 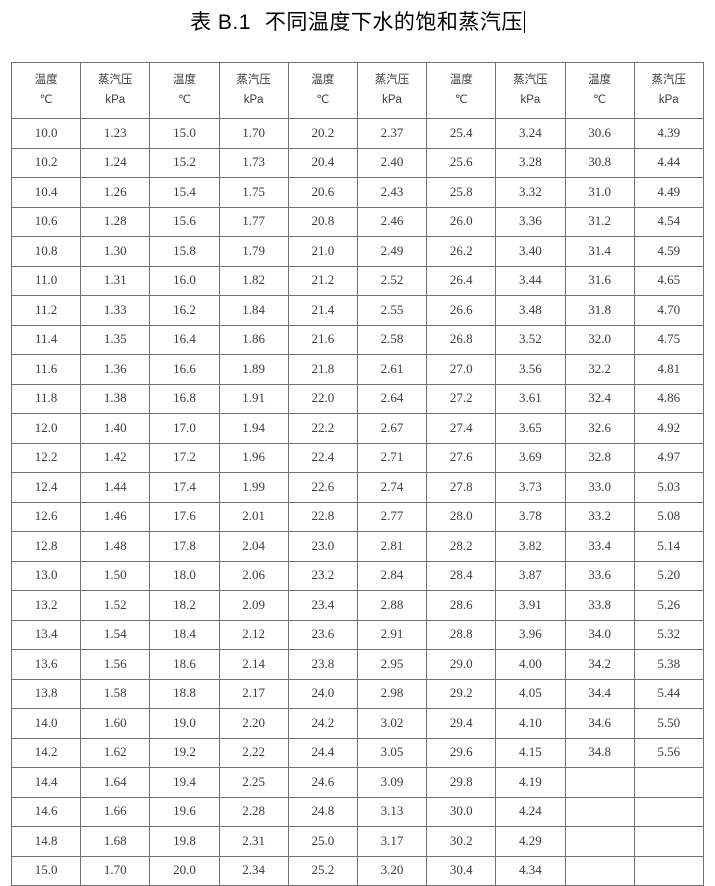 What do you see at coordinates (530, 664) in the screenshot?
I see `vapor-pressure-cell: 4.00` at bounding box center [530, 664].